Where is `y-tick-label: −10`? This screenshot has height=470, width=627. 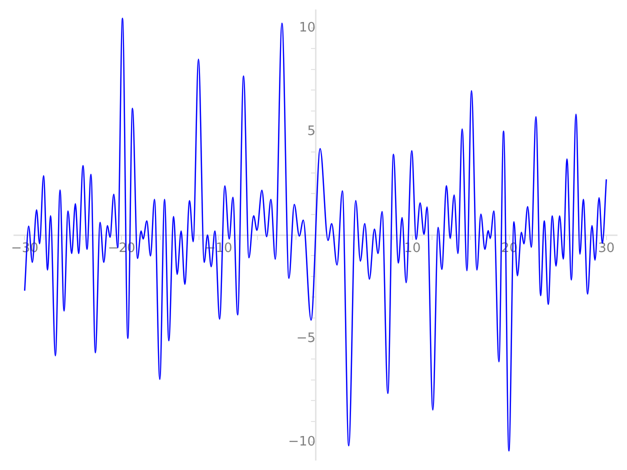
y-tick-label: −10 is located at coordinates (302, 442).